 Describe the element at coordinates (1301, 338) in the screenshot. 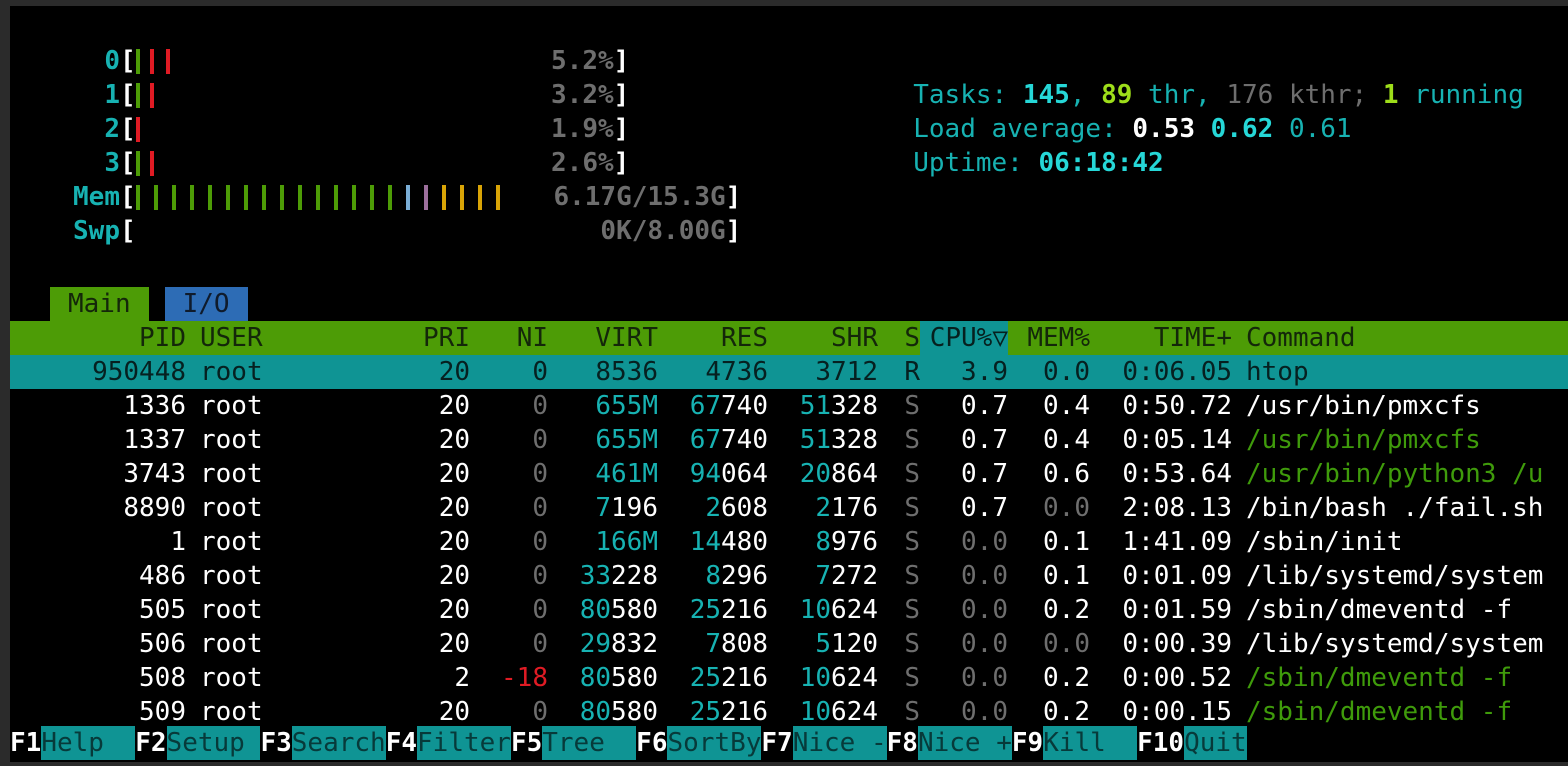

I see `column-header-command: Command` at that location.